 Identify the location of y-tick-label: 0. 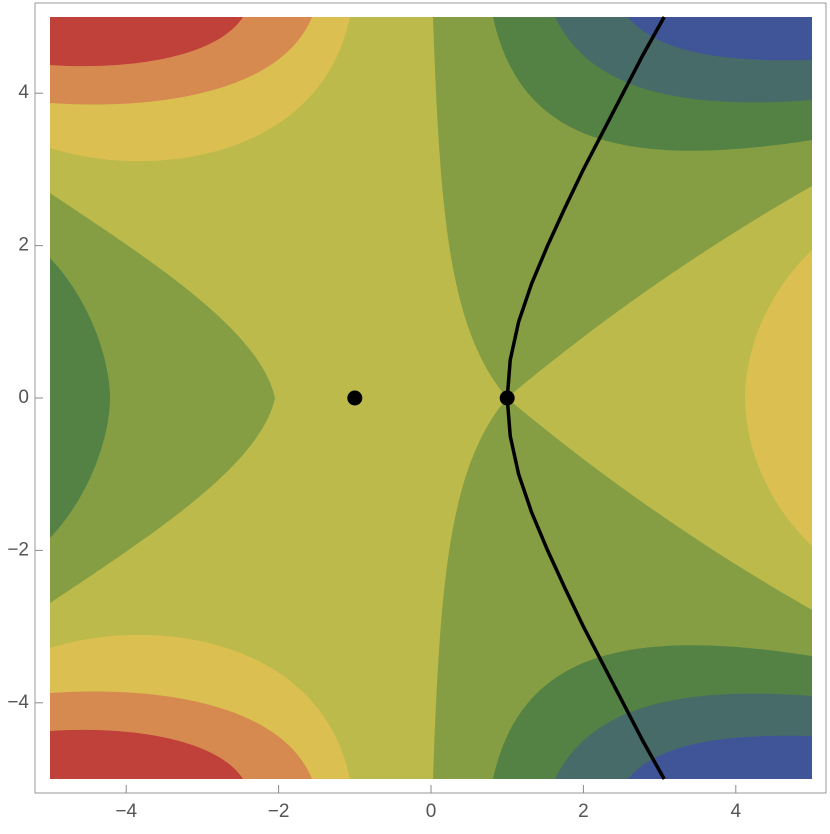
(23, 397).